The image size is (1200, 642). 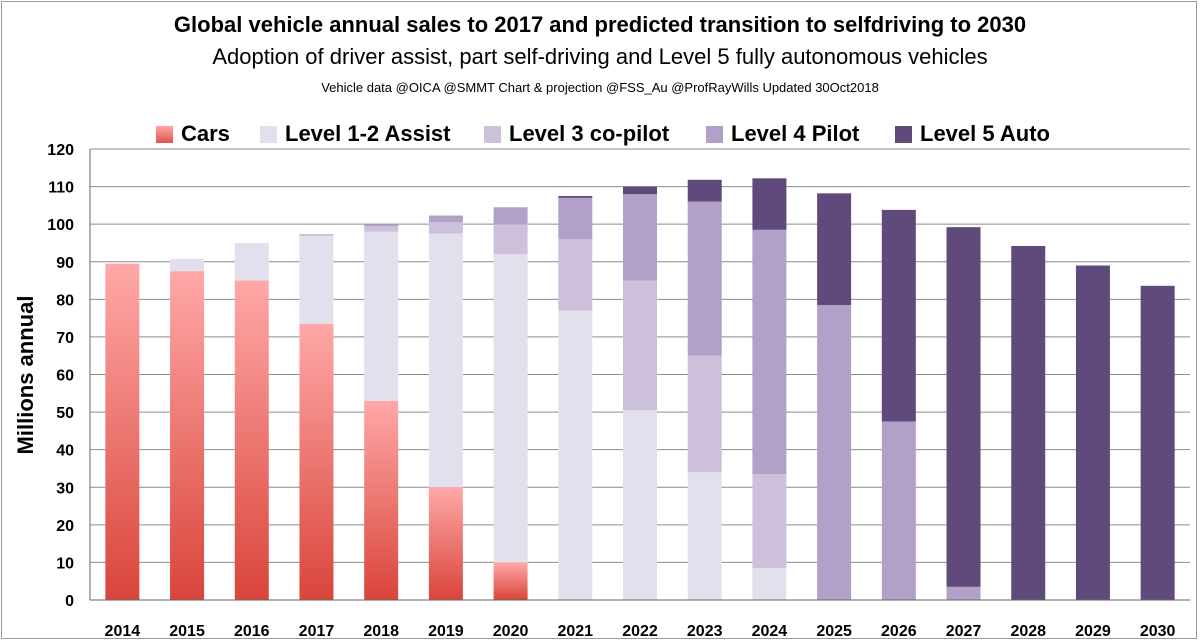 What do you see at coordinates (205, 133) in the screenshot?
I see `legend-label-cars: Cars` at bounding box center [205, 133].